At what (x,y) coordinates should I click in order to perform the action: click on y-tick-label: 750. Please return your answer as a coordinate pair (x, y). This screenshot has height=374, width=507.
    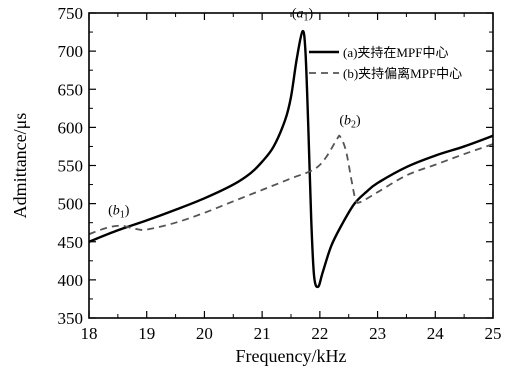
    Looking at the image, I should click on (71, 13).